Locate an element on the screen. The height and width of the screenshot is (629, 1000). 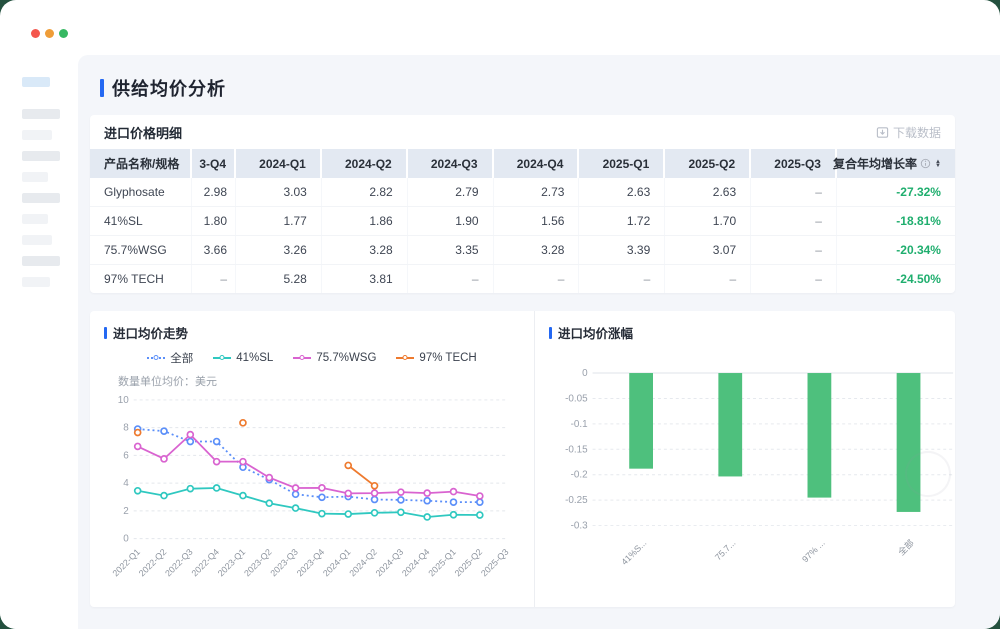
price-cell: 2.82 is located at coordinates (365, 192).